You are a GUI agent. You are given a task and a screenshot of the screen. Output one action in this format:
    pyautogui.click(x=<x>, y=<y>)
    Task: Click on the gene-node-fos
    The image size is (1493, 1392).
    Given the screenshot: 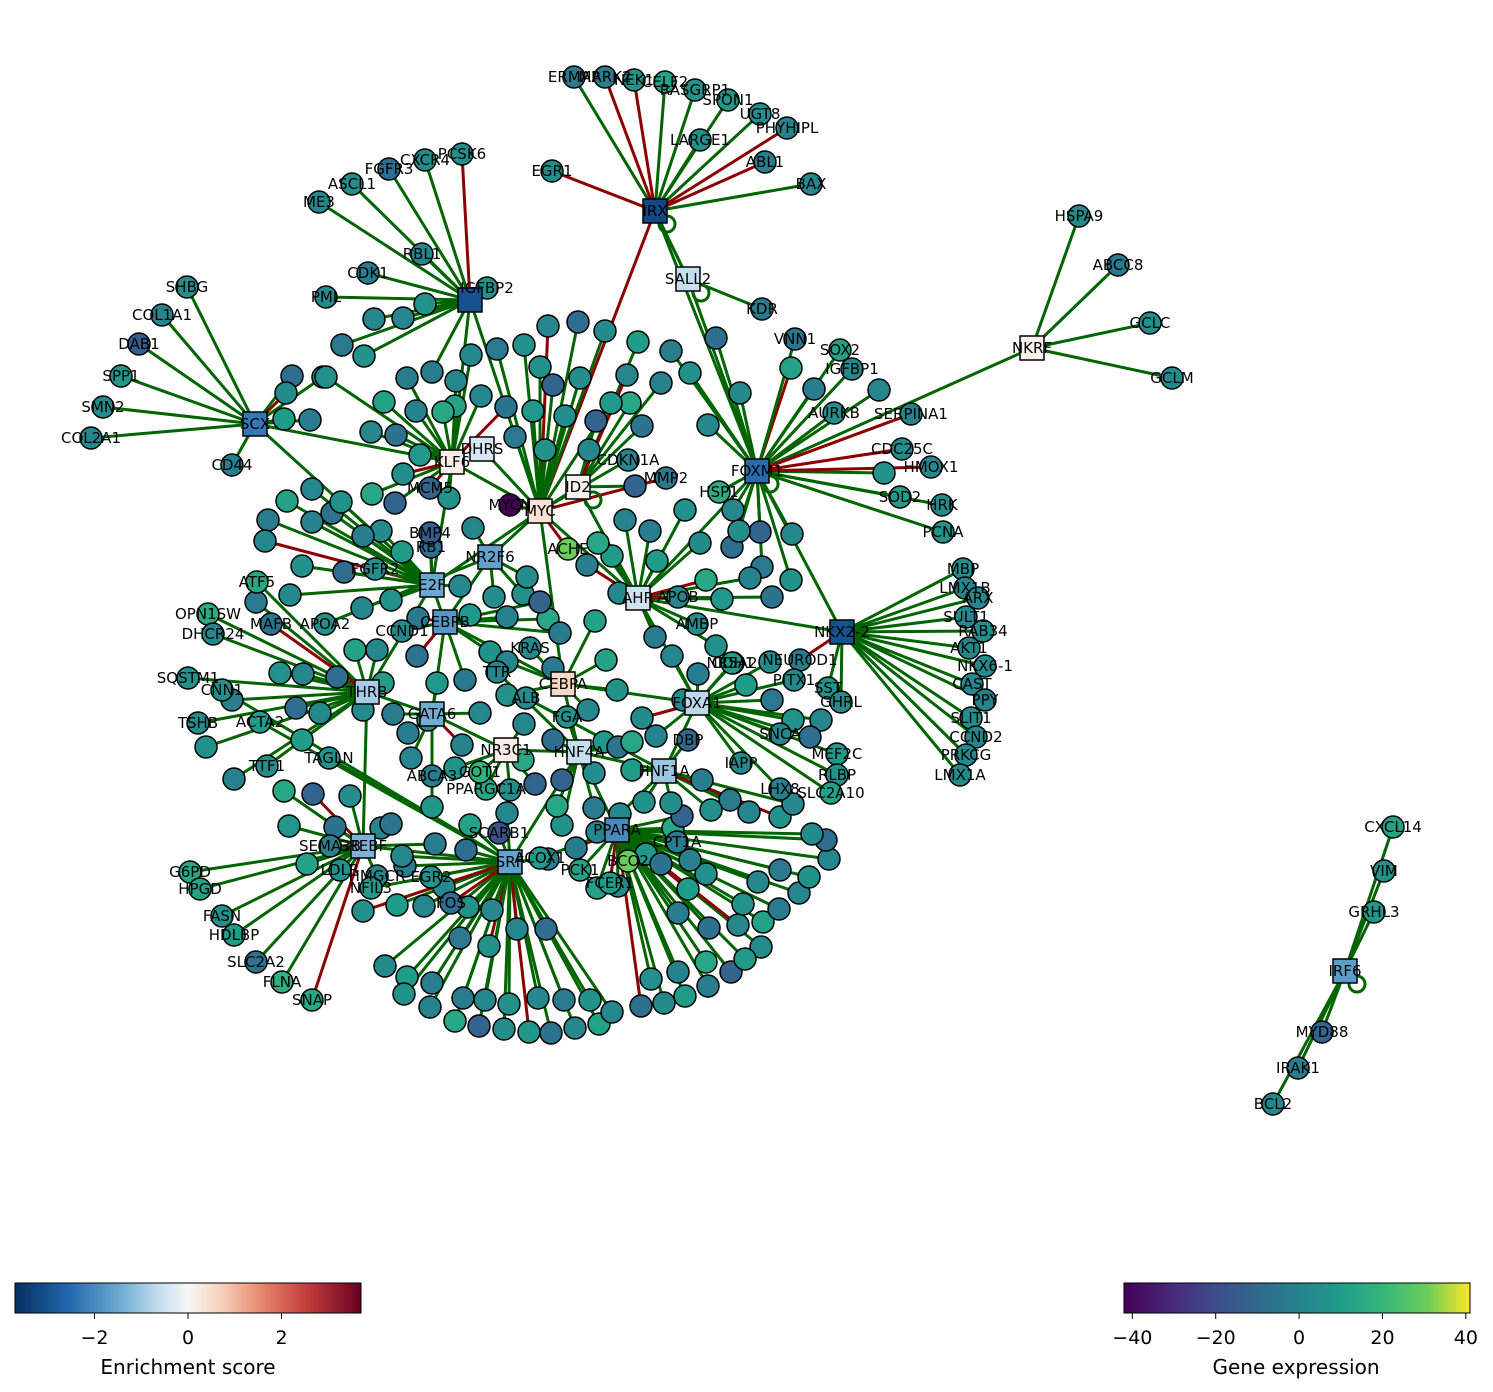 What is the action you would take?
    pyautogui.click(x=451, y=903)
    